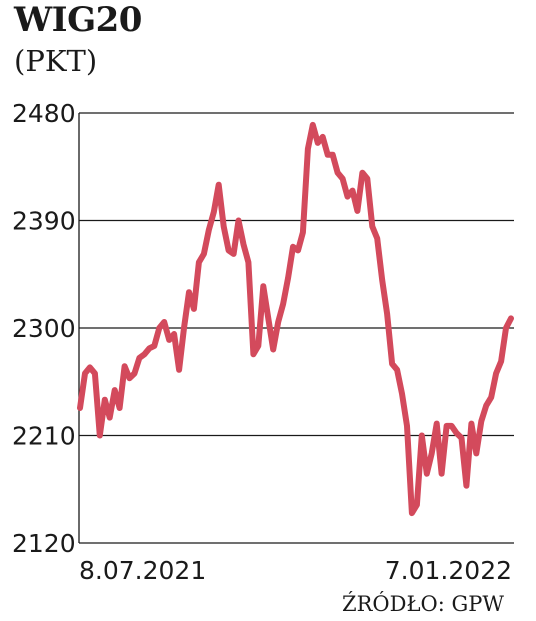  I want to click on x-tick-label-end: 7.01.2022, so click(448, 570).